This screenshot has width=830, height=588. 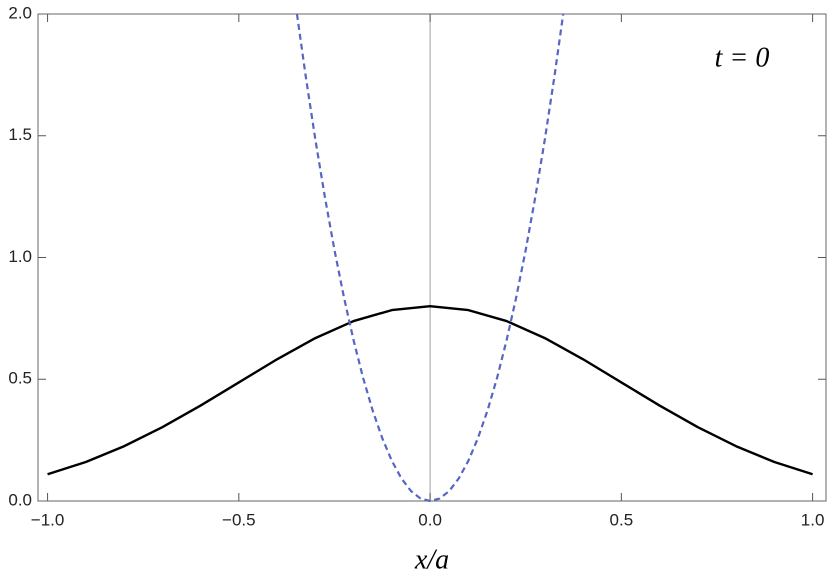 I want to click on x-tick-label: 0.0, so click(x=430, y=519).